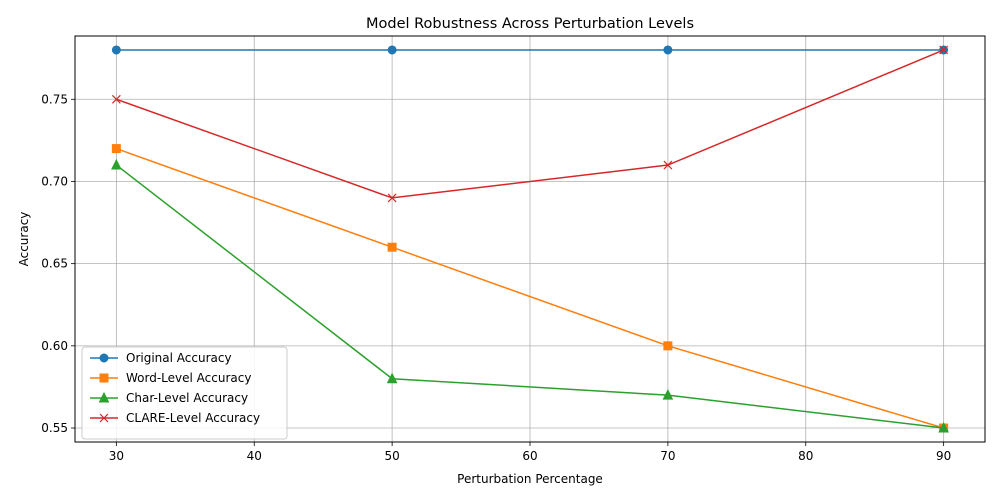 The width and height of the screenshot is (1000, 500). What do you see at coordinates (54, 264) in the screenshot?
I see `y-tick-label: 0.65` at bounding box center [54, 264].